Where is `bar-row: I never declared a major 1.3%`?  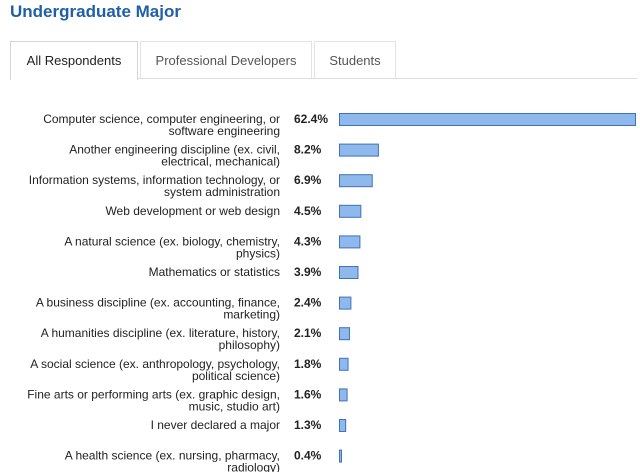 bar-row: I never declared a major 1.3% is located at coordinates (249, 425).